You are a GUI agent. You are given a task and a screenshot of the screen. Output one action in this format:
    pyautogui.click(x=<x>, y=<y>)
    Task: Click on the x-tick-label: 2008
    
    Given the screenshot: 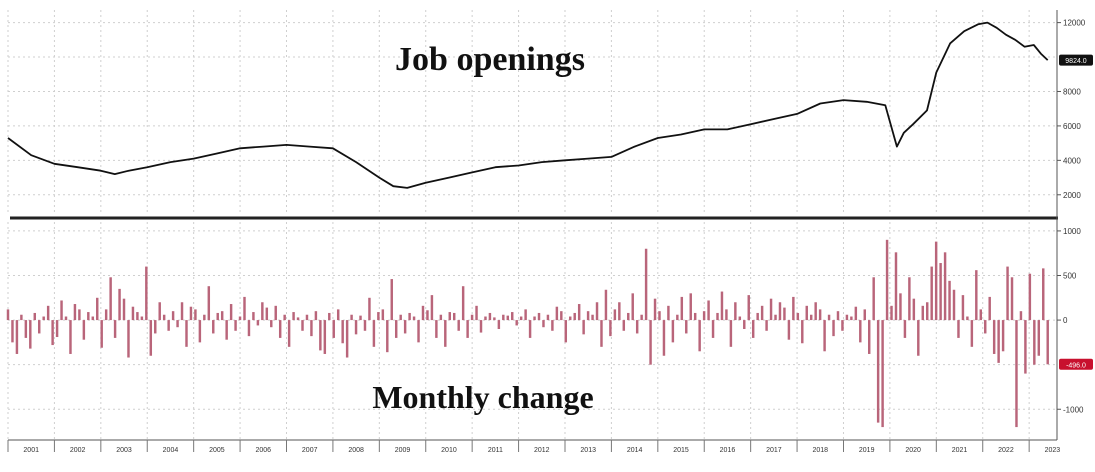 What is the action you would take?
    pyautogui.click(x=356, y=450)
    